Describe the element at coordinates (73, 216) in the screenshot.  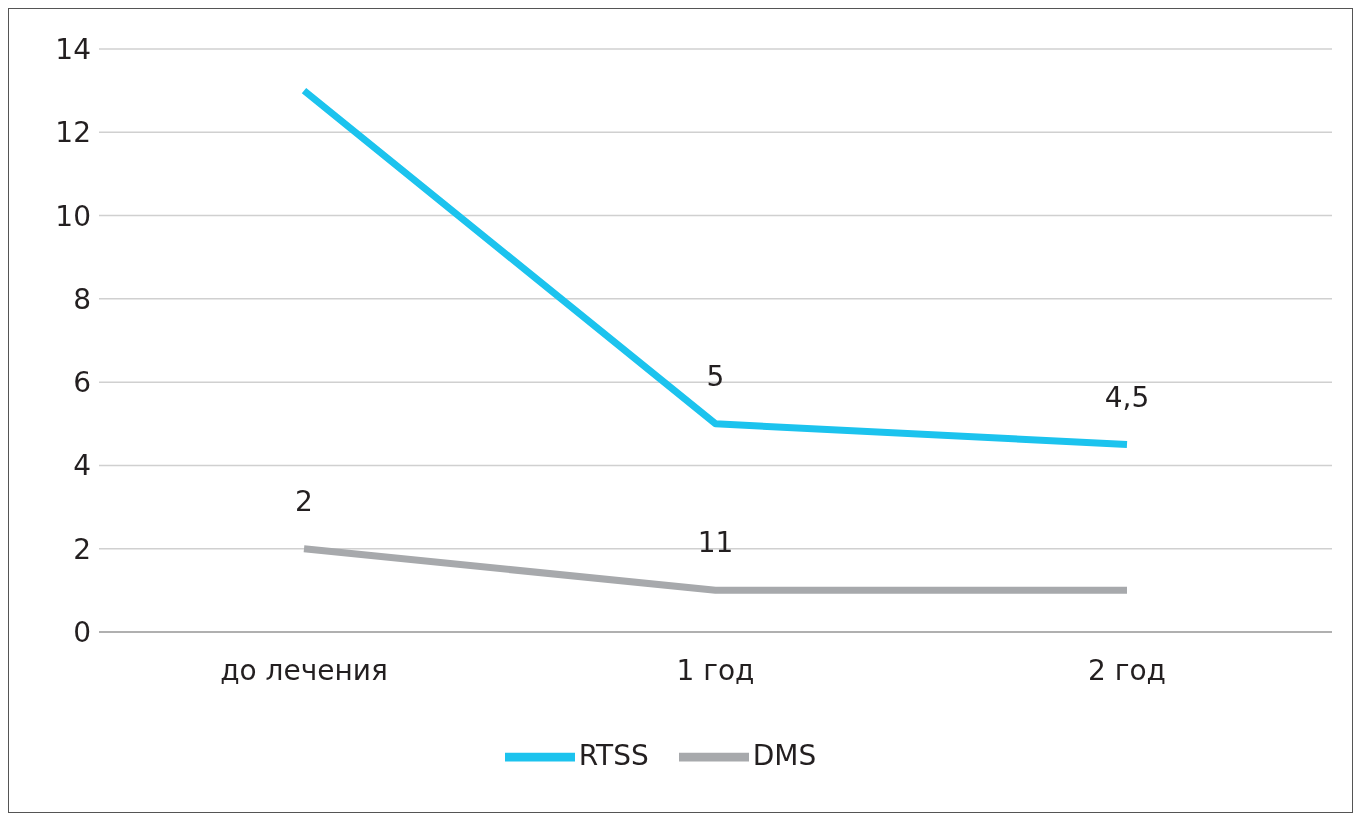
I see `y-tick-label: 10` at that location.